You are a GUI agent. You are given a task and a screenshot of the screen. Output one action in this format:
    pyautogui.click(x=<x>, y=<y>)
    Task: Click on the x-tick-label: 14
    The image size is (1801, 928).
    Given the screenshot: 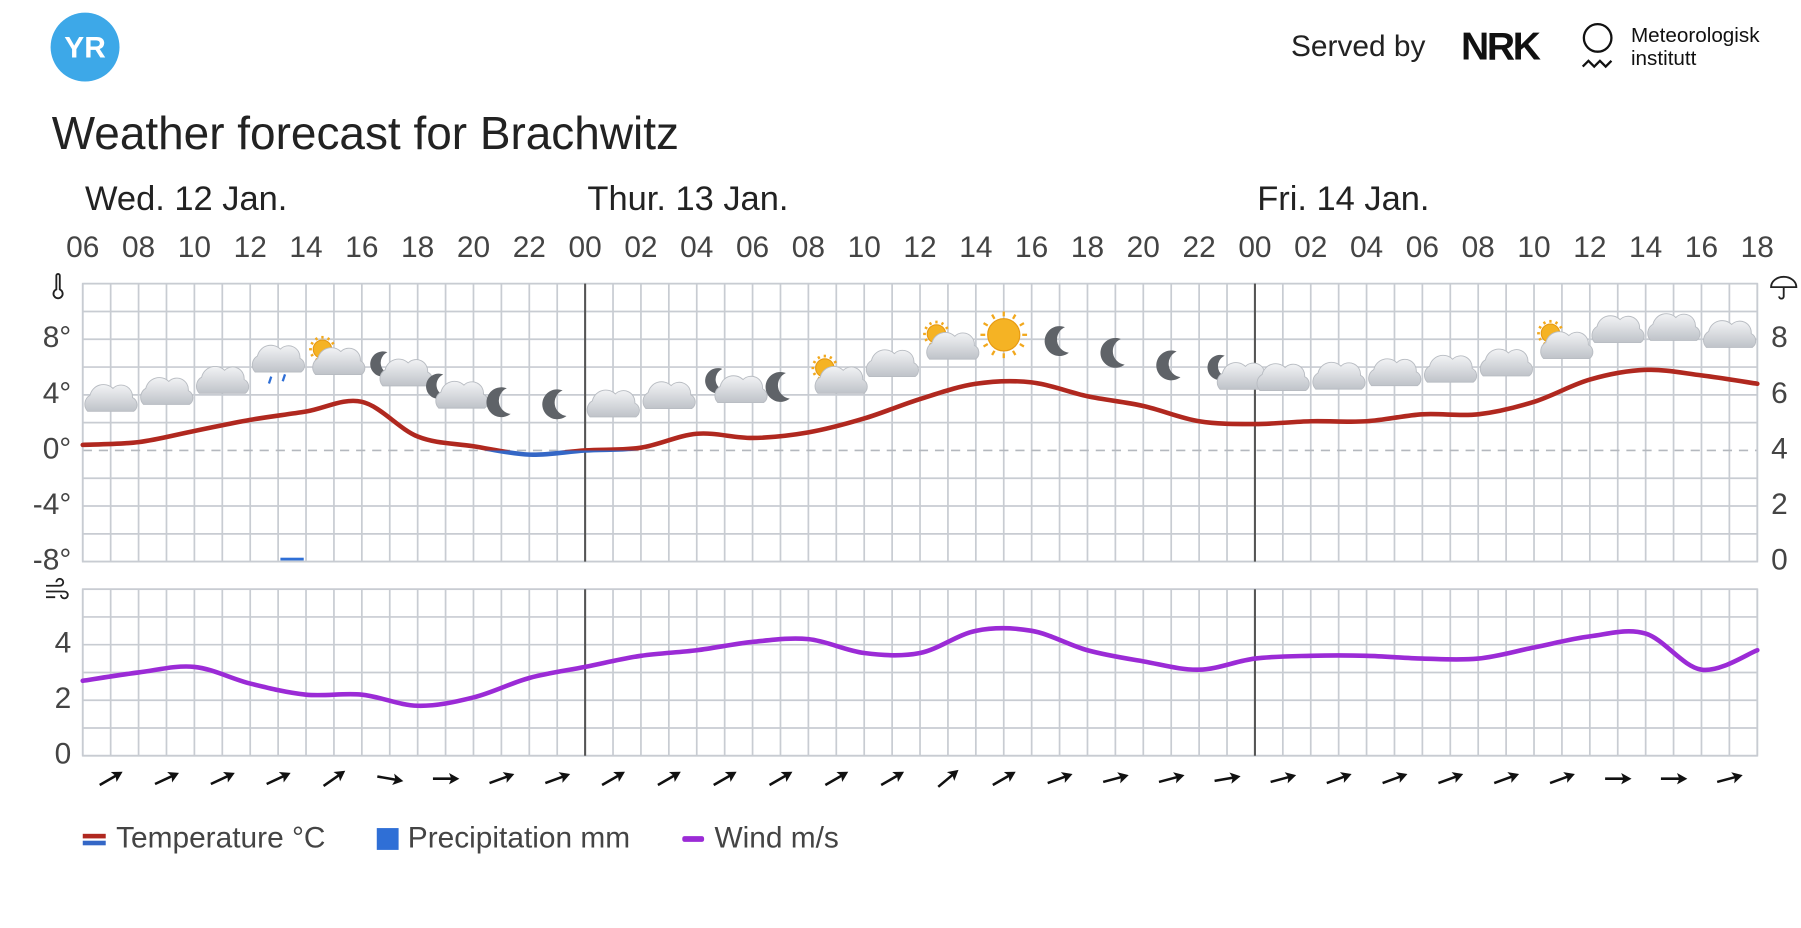 What is the action you would take?
    pyautogui.click(x=975, y=247)
    